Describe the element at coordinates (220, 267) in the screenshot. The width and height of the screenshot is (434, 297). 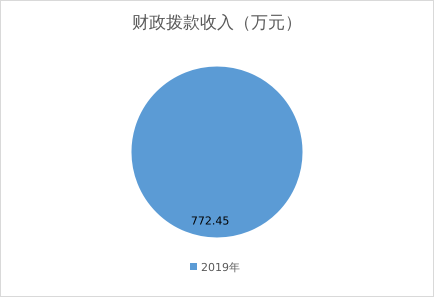
I see `legend-label: 2019年` at that location.